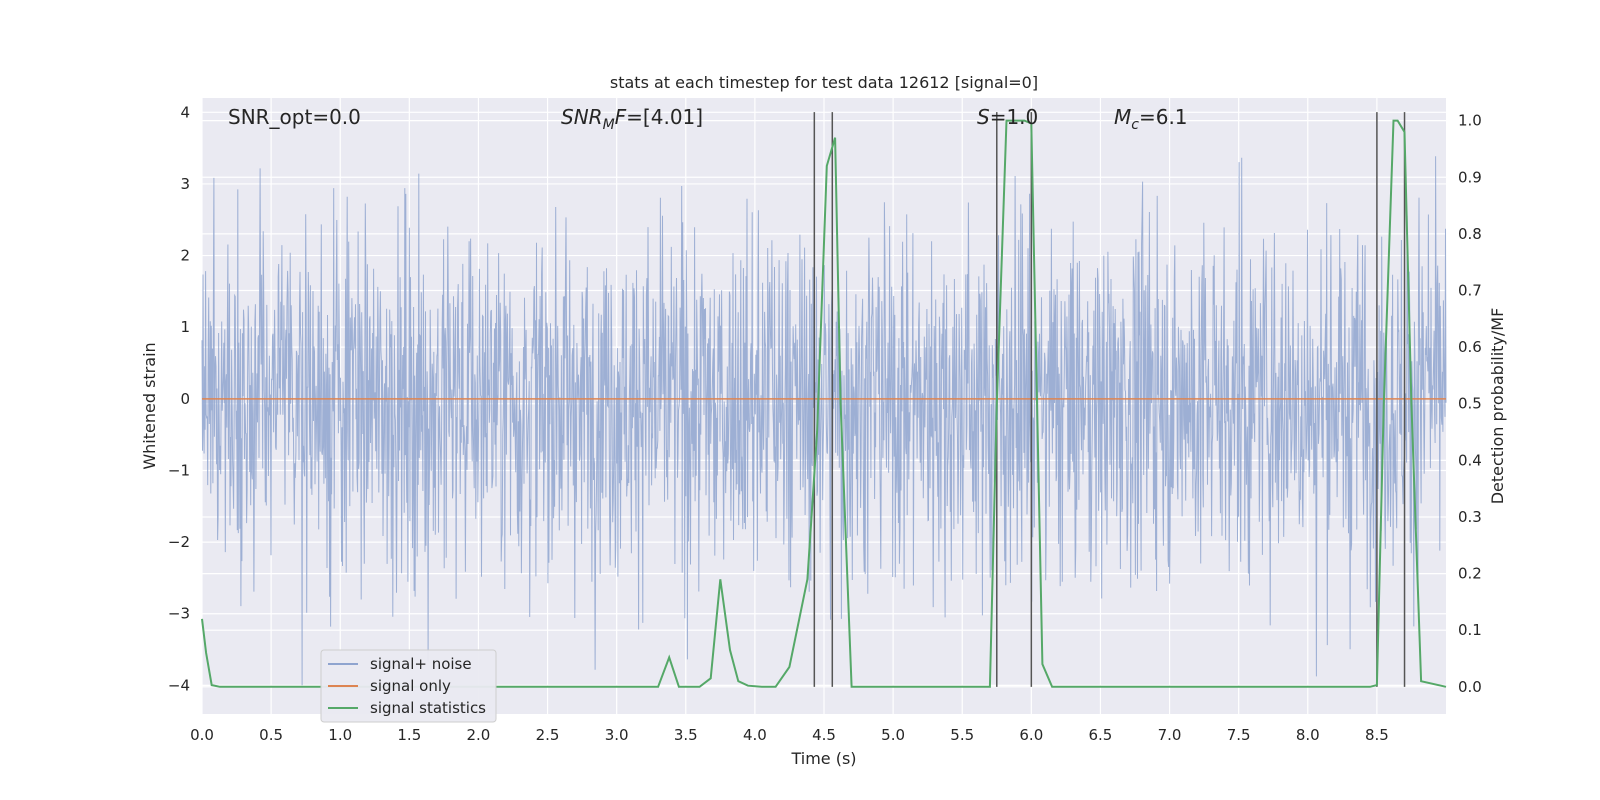 This screenshot has width=1600, height=800. I want to click on x-tick-label: 1.5, so click(409, 735).